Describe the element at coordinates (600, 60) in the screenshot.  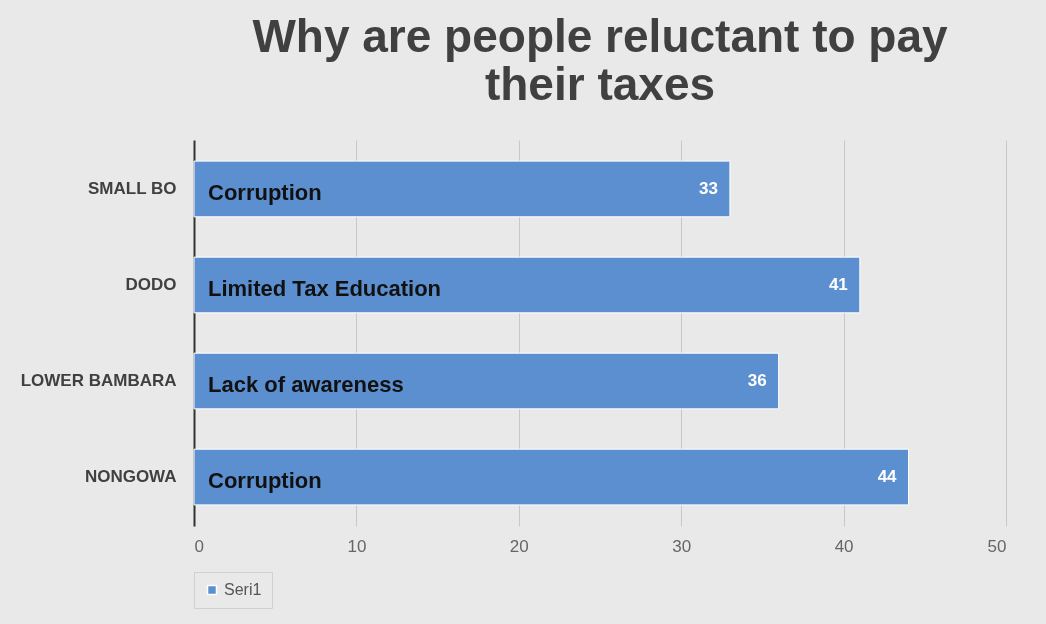
I see `chart-title: Why are people reluctant to pay their taxes` at that location.